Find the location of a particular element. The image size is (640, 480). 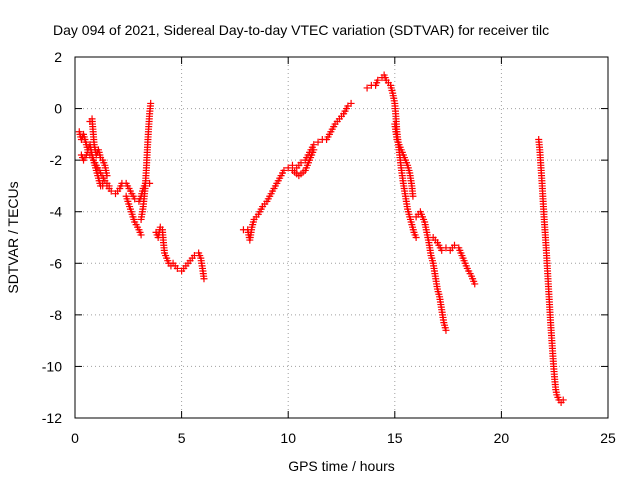

y-tick-label: -10 is located at coordinates (52, 366).